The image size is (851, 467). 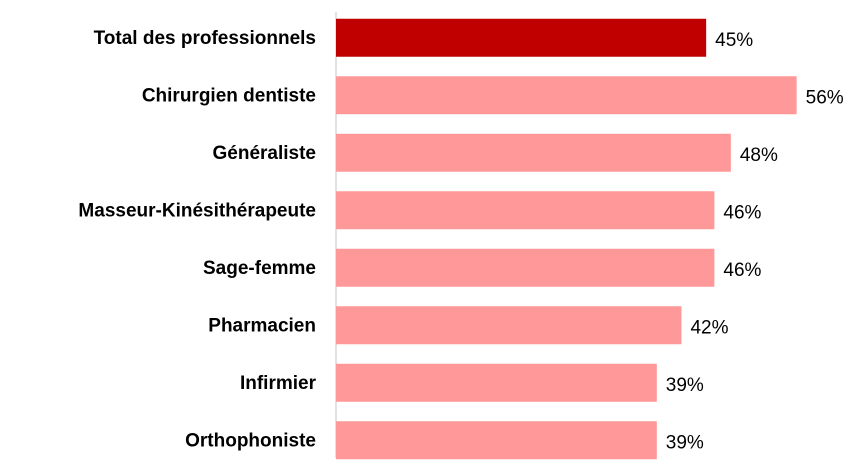 What do you see at coordinates (825, 97) in the screenshot?
I see `value-label: 56%` at bounding box center [825, 97].